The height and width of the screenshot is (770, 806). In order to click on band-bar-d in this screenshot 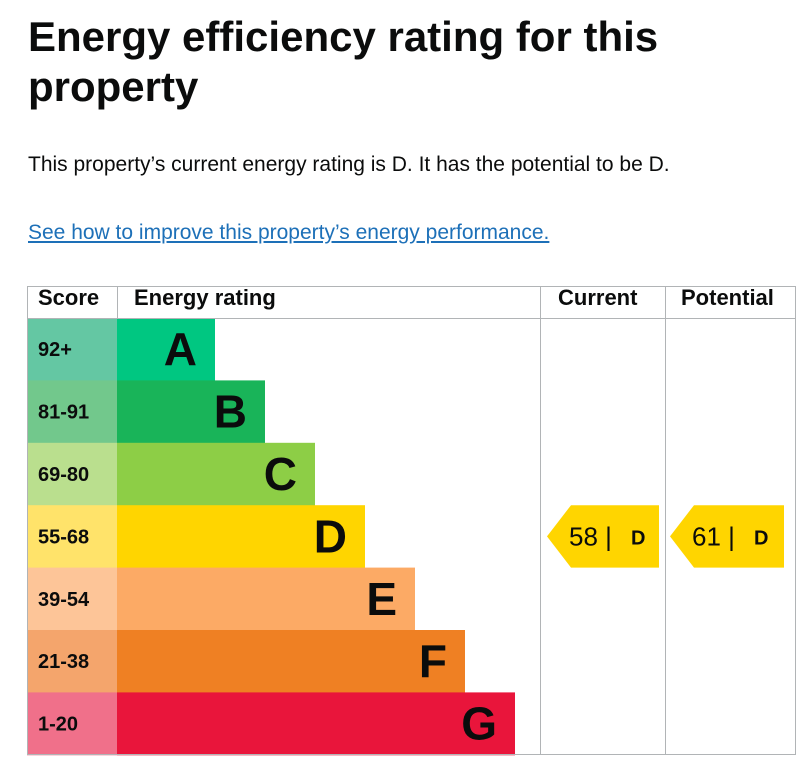, I will do `click(241, 537)`.